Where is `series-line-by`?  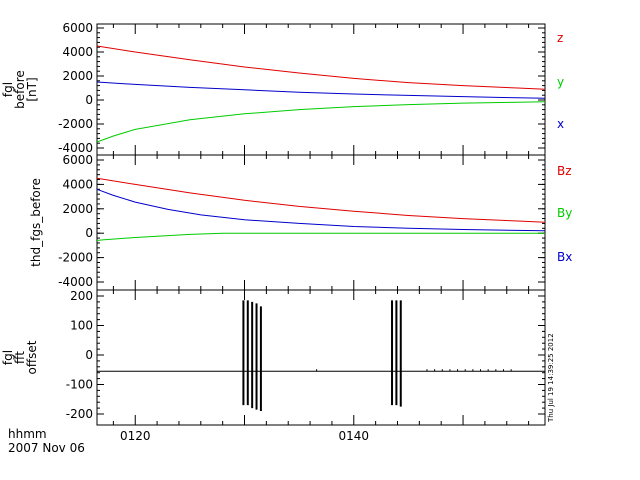
series-line-by is located at coordinates (320, 236).